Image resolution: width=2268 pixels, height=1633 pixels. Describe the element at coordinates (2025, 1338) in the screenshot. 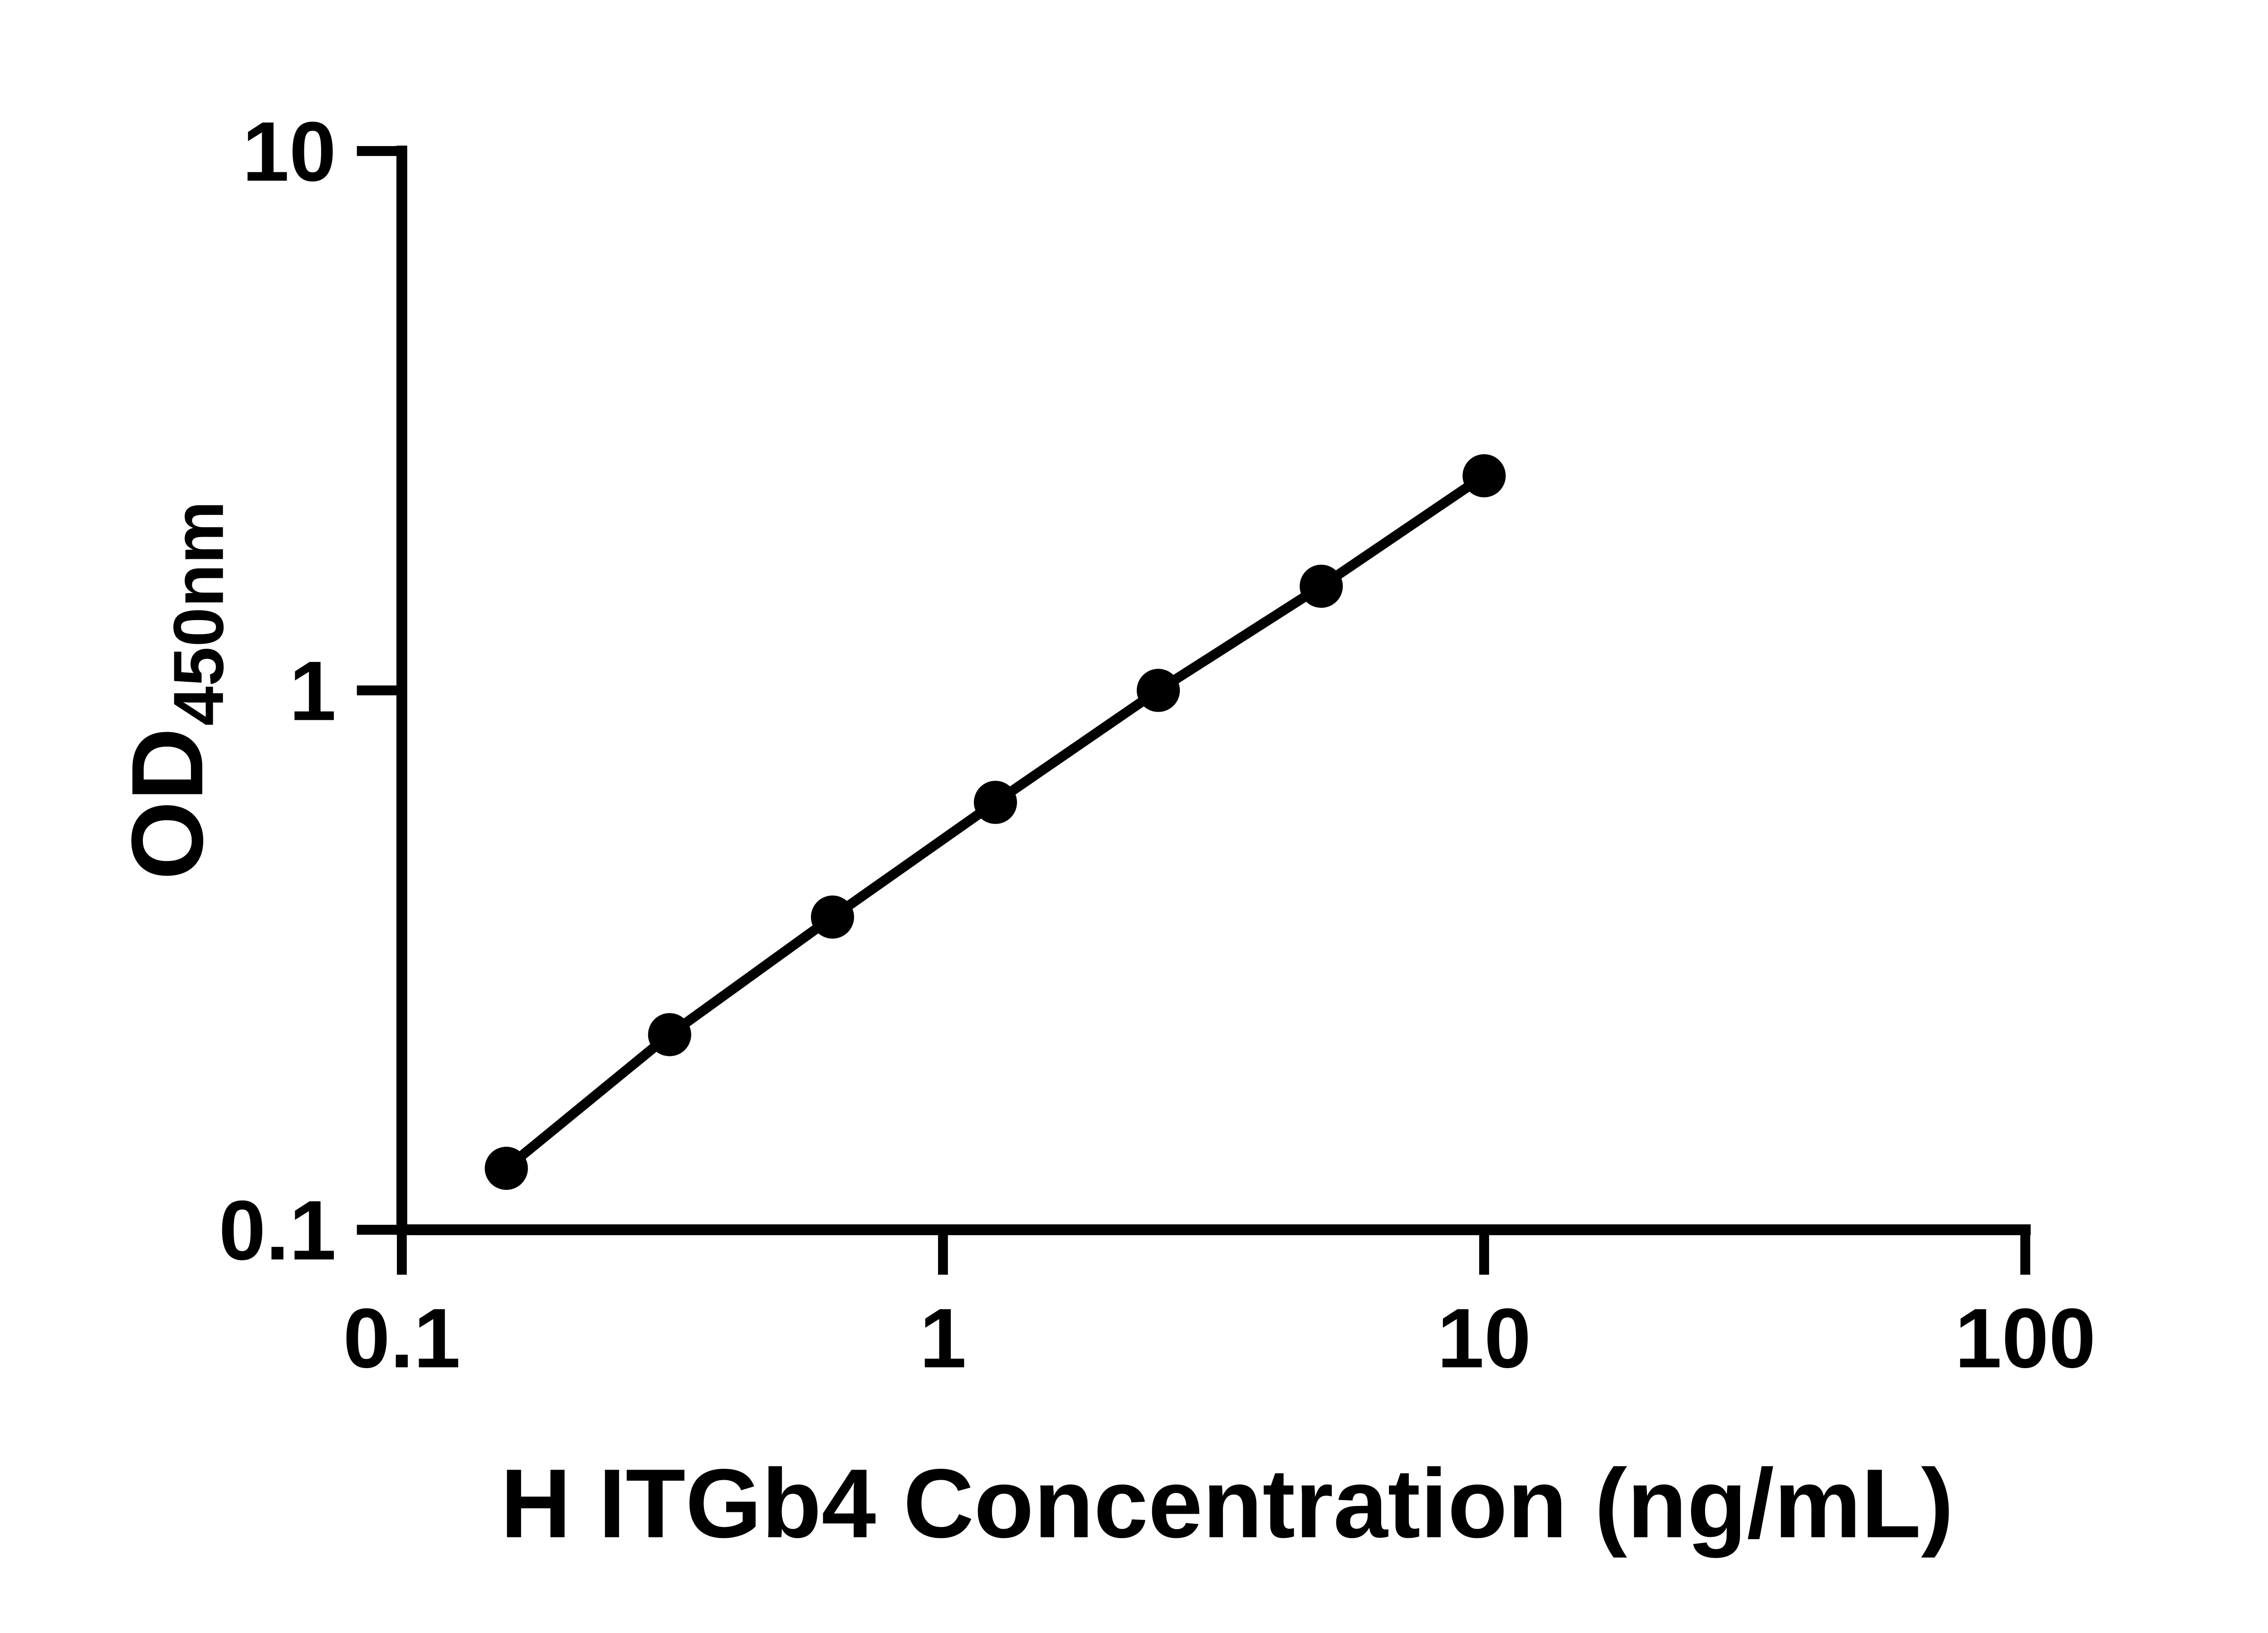

I see `x-tick-label-100: 100` at that location.